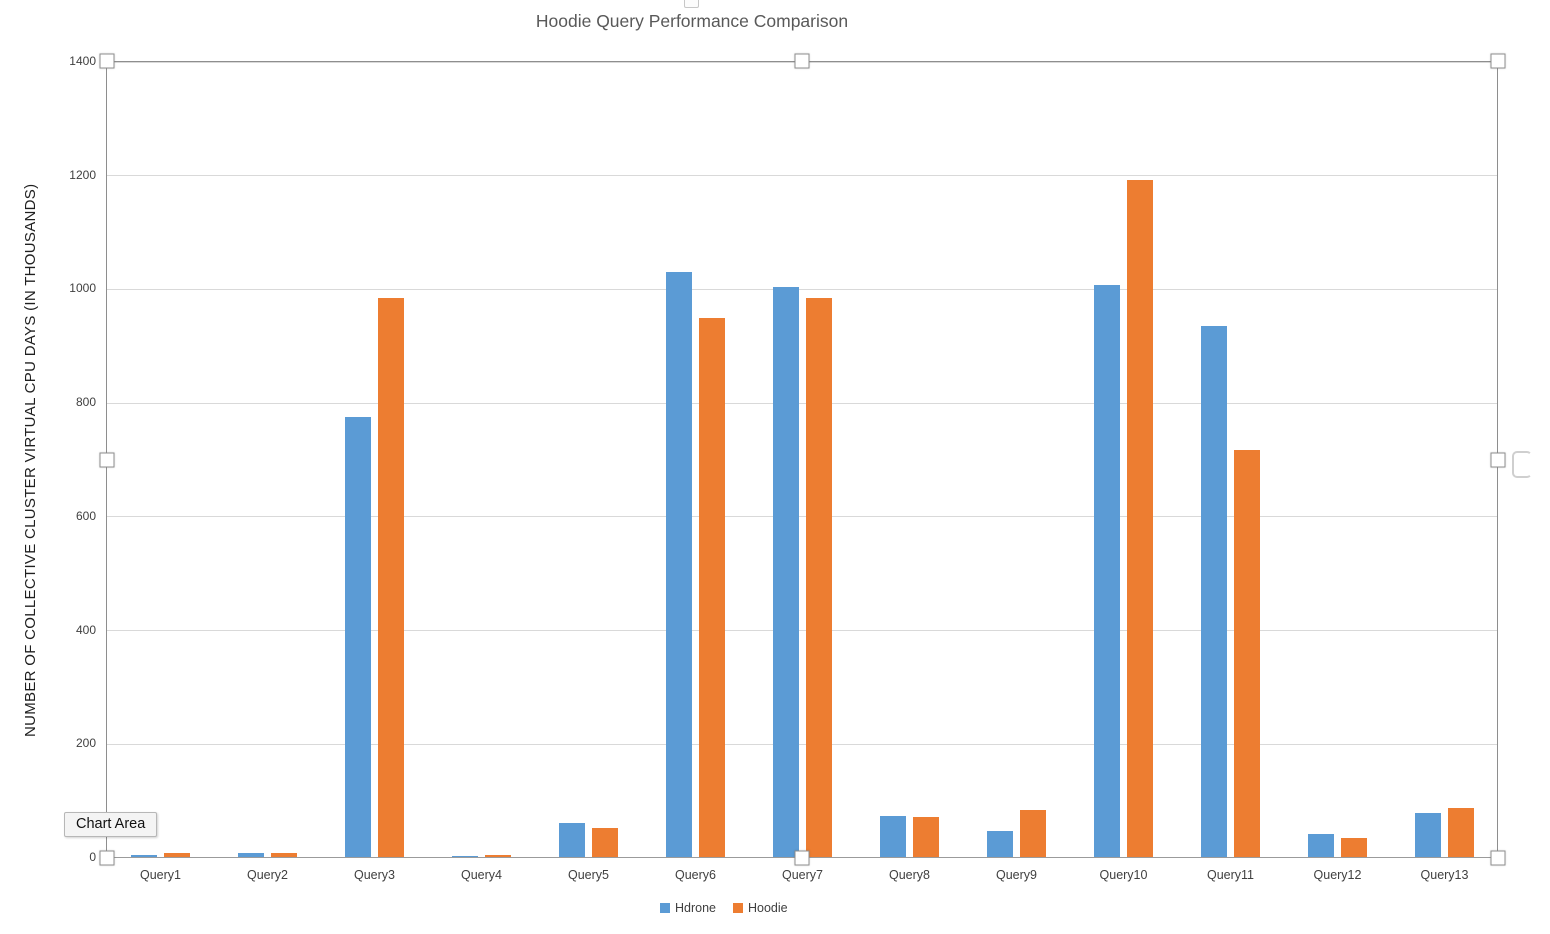  I want to click on selection-handle-top-left, so click(107, 61).